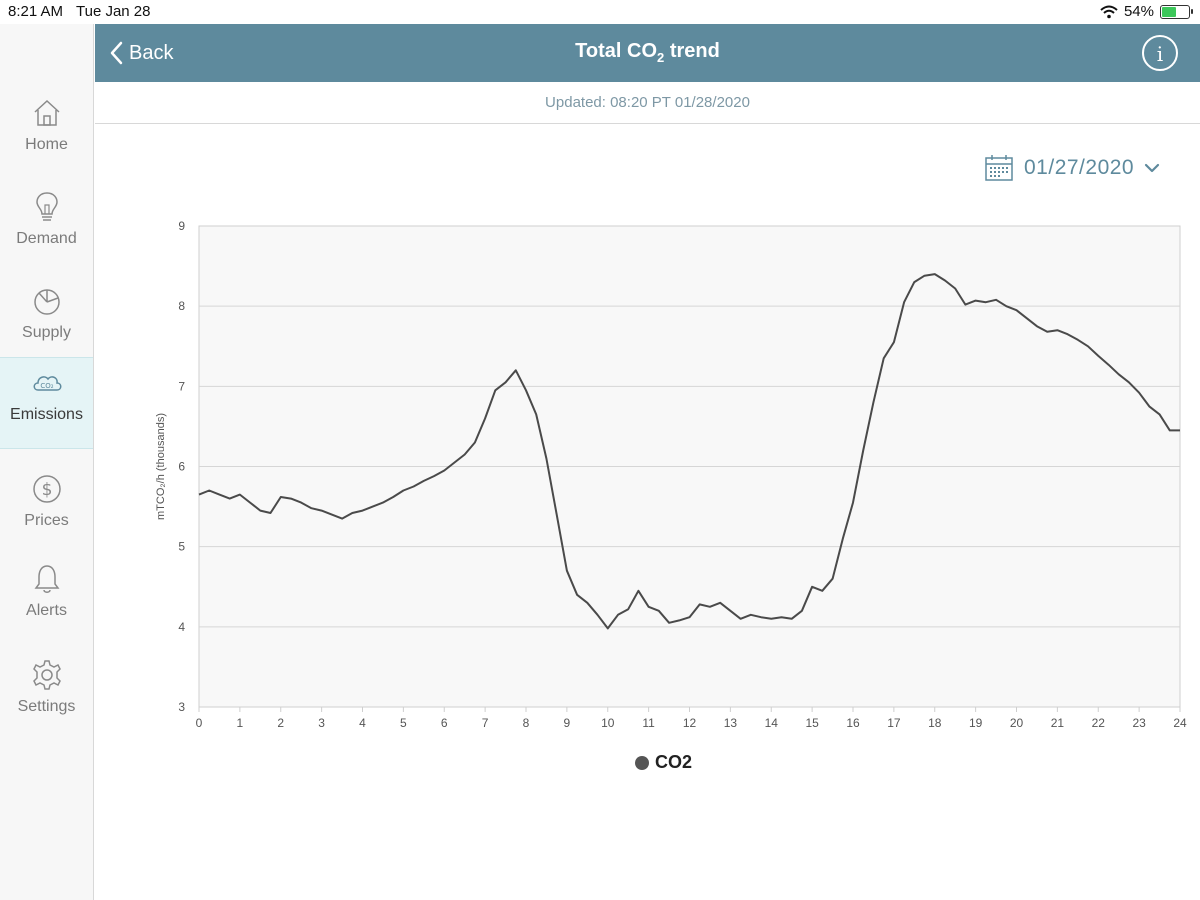 Image resolution: width=1200 pixels, height=900 pixels. Describe the element at coordinates (894, 723) in the screenshot. I see `x-tick-label: 17` at that location.